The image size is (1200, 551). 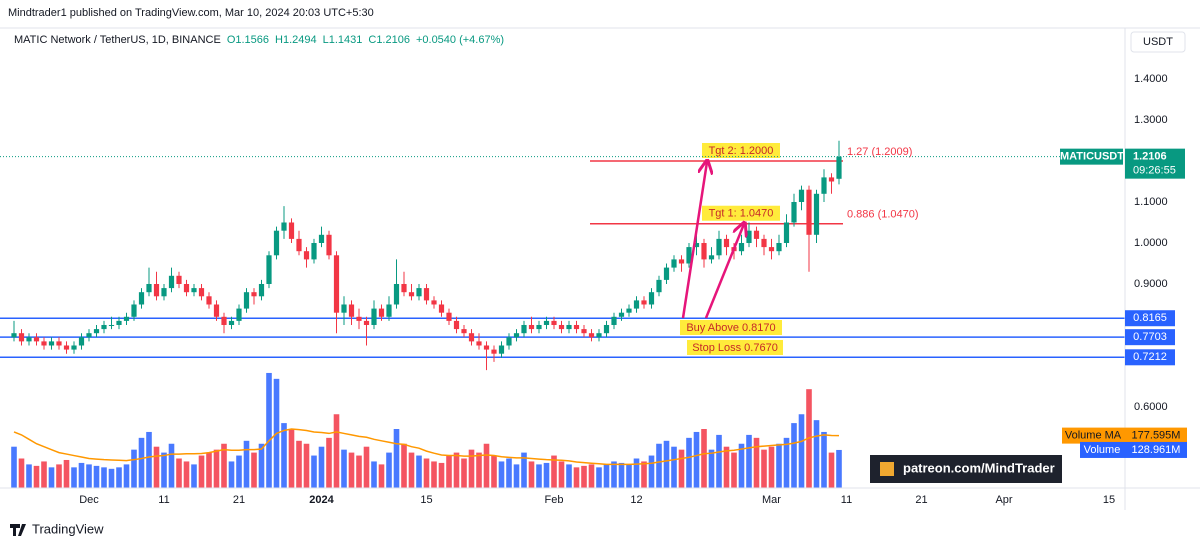 What do you see at coordinates (979, 467) in the screenshot?
I see `watermark: patreon.com/MindTrader` at bounding box center [979, 467].